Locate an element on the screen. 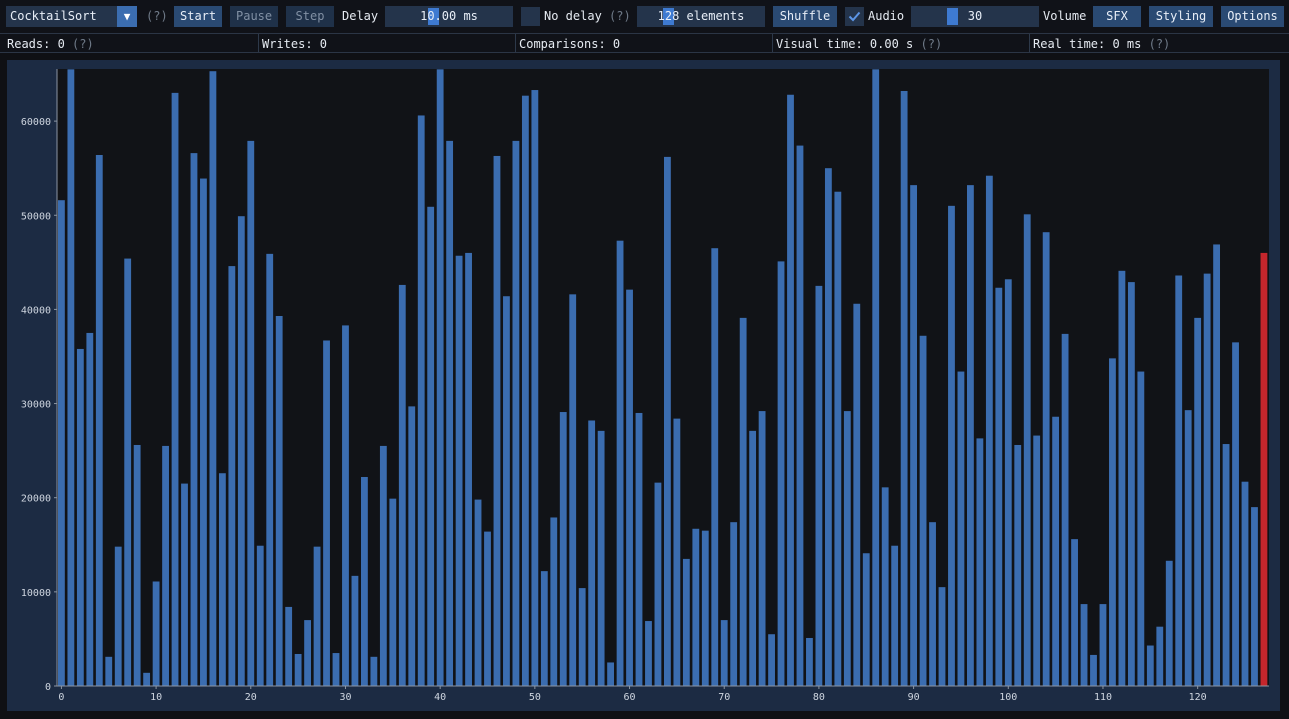  start-button: Start is located at coordinates (198, 16).